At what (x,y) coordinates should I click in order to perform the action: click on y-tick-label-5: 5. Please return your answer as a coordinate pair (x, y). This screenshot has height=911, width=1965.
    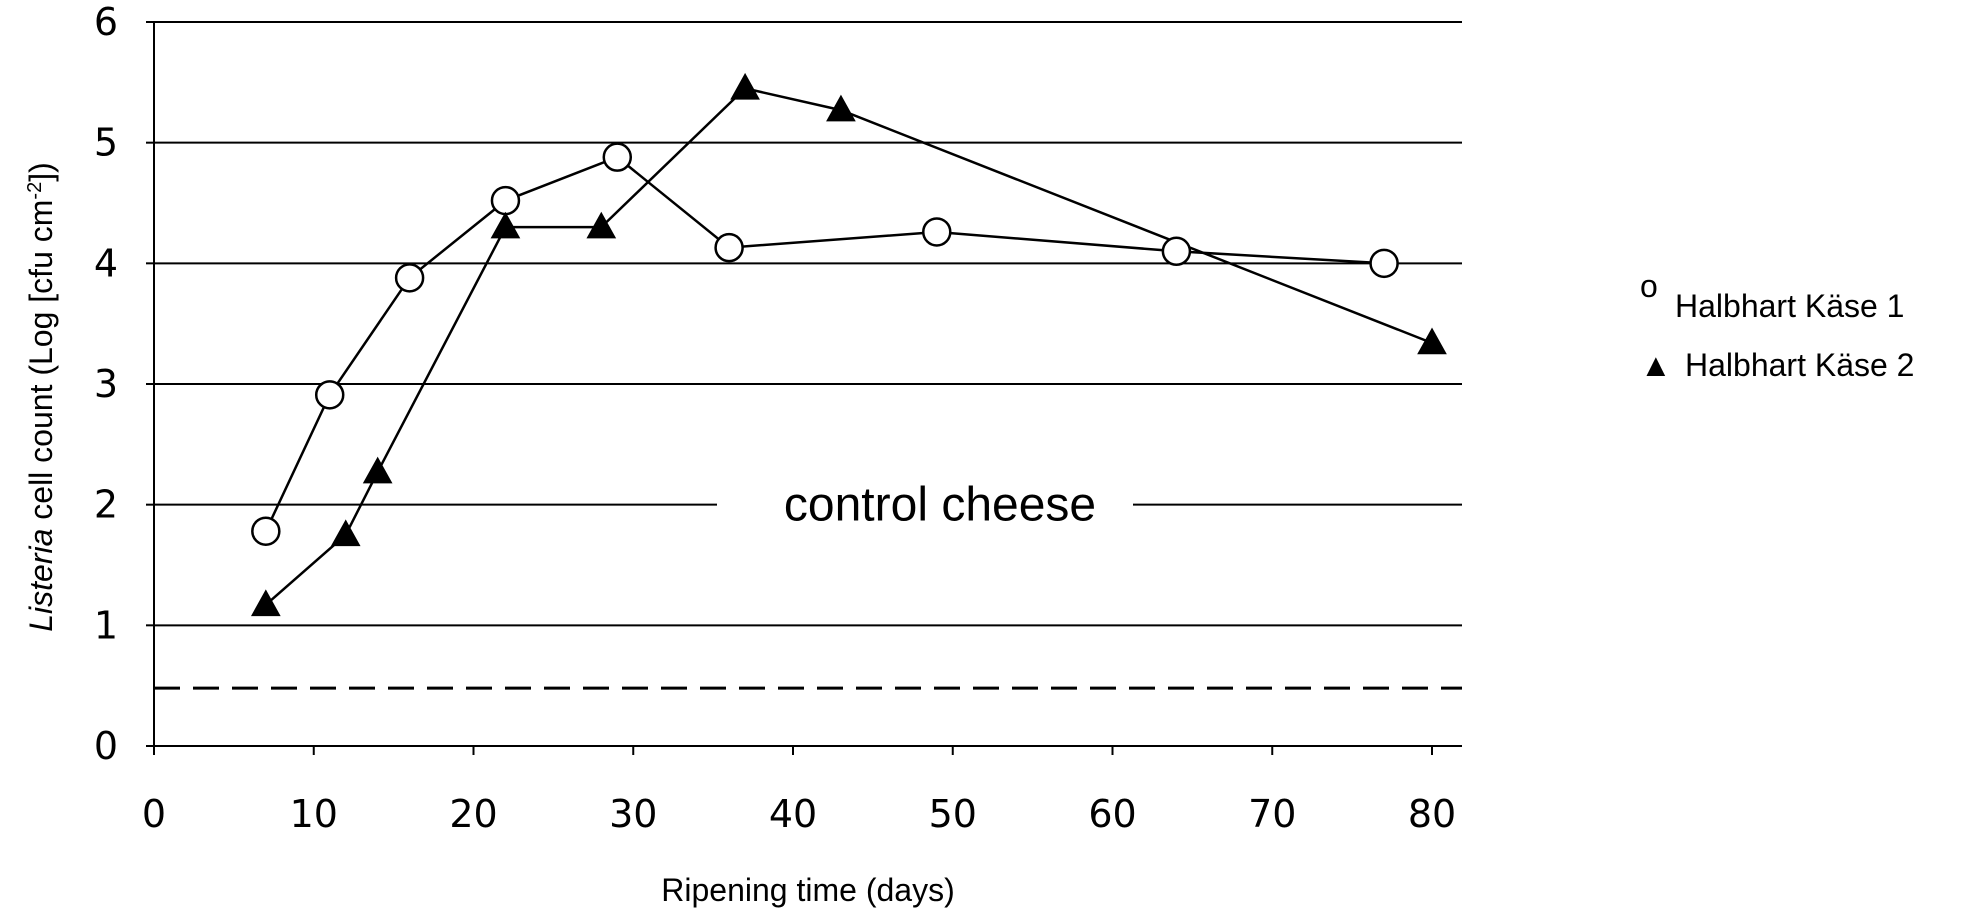
    Looking at the image, I should click on (106, 143).